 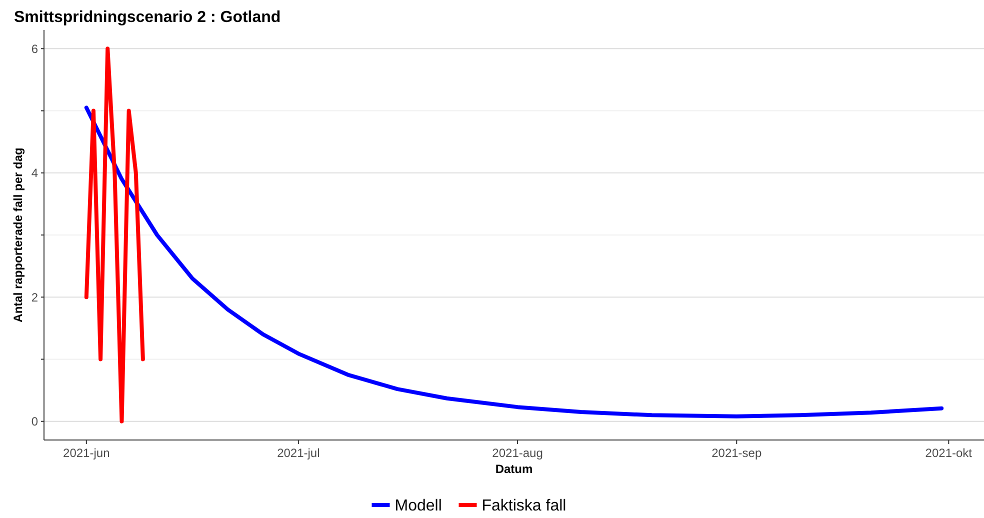 I want to click on y-tick-label: 6, so click(x=34, y=49).